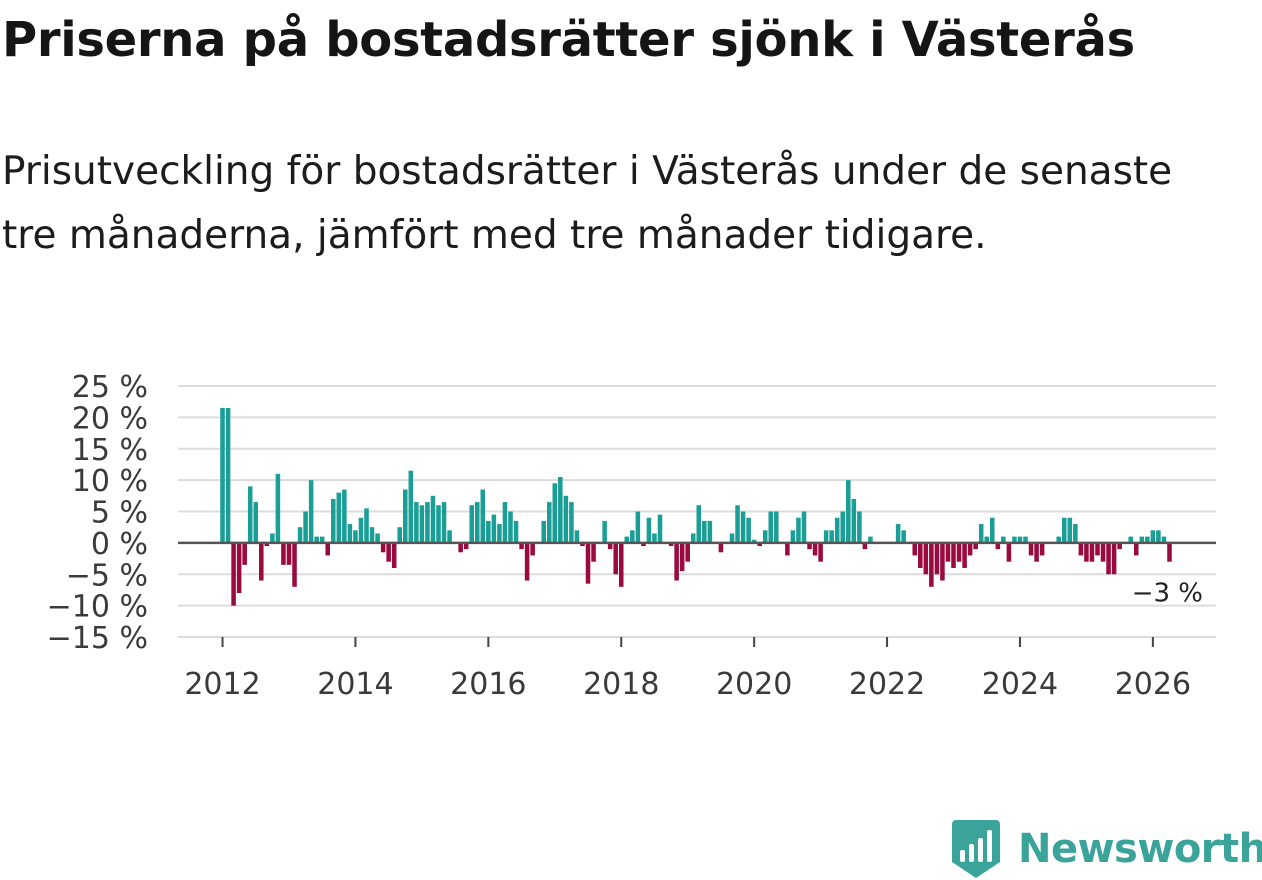 This screenshot has height=880, width=1262. I want to click on brand-name: Newsworthy, so click(1140, 849).